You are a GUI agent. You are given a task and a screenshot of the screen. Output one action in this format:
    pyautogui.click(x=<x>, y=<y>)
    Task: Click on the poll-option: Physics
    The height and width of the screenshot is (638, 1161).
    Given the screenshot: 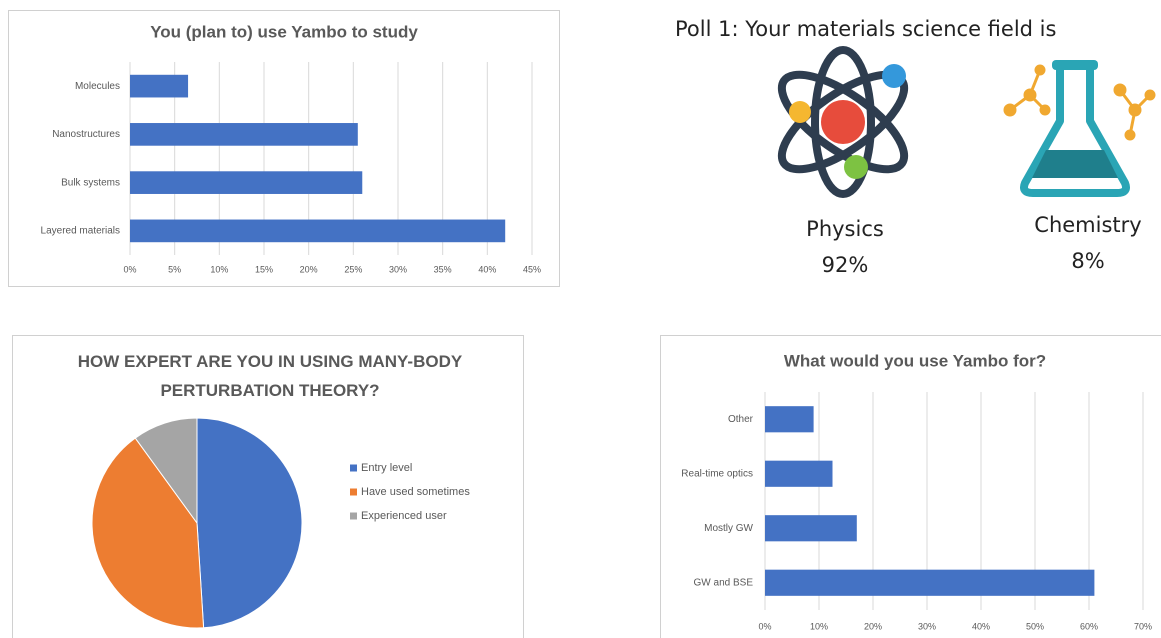 What is the action you would take?
    pyautogui.click(x=845, y=229)
    